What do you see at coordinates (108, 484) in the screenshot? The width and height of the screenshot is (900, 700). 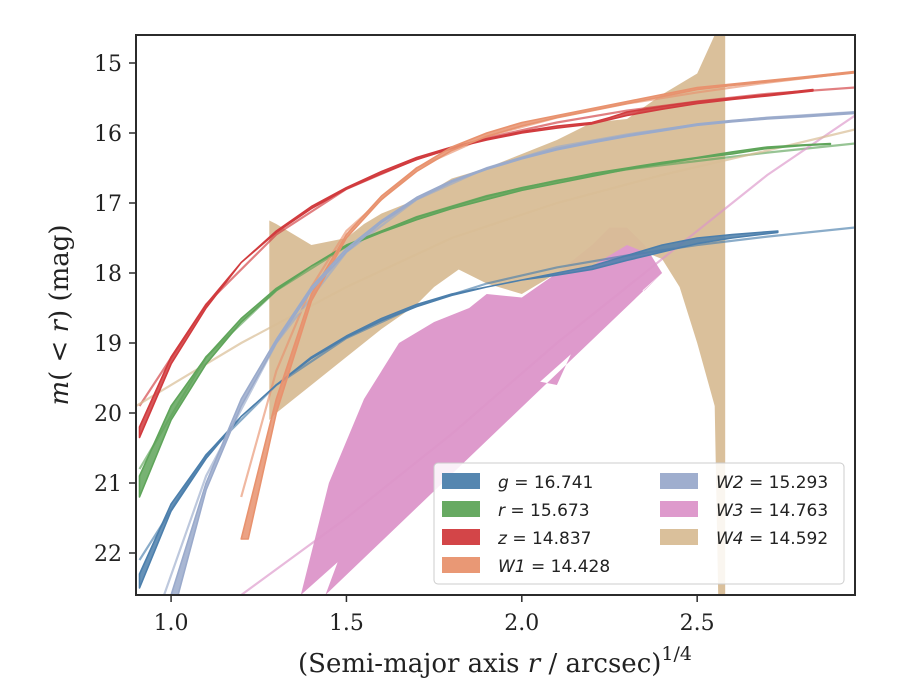 I see `y-tick-label: 21` at bounding box center [108, 484].